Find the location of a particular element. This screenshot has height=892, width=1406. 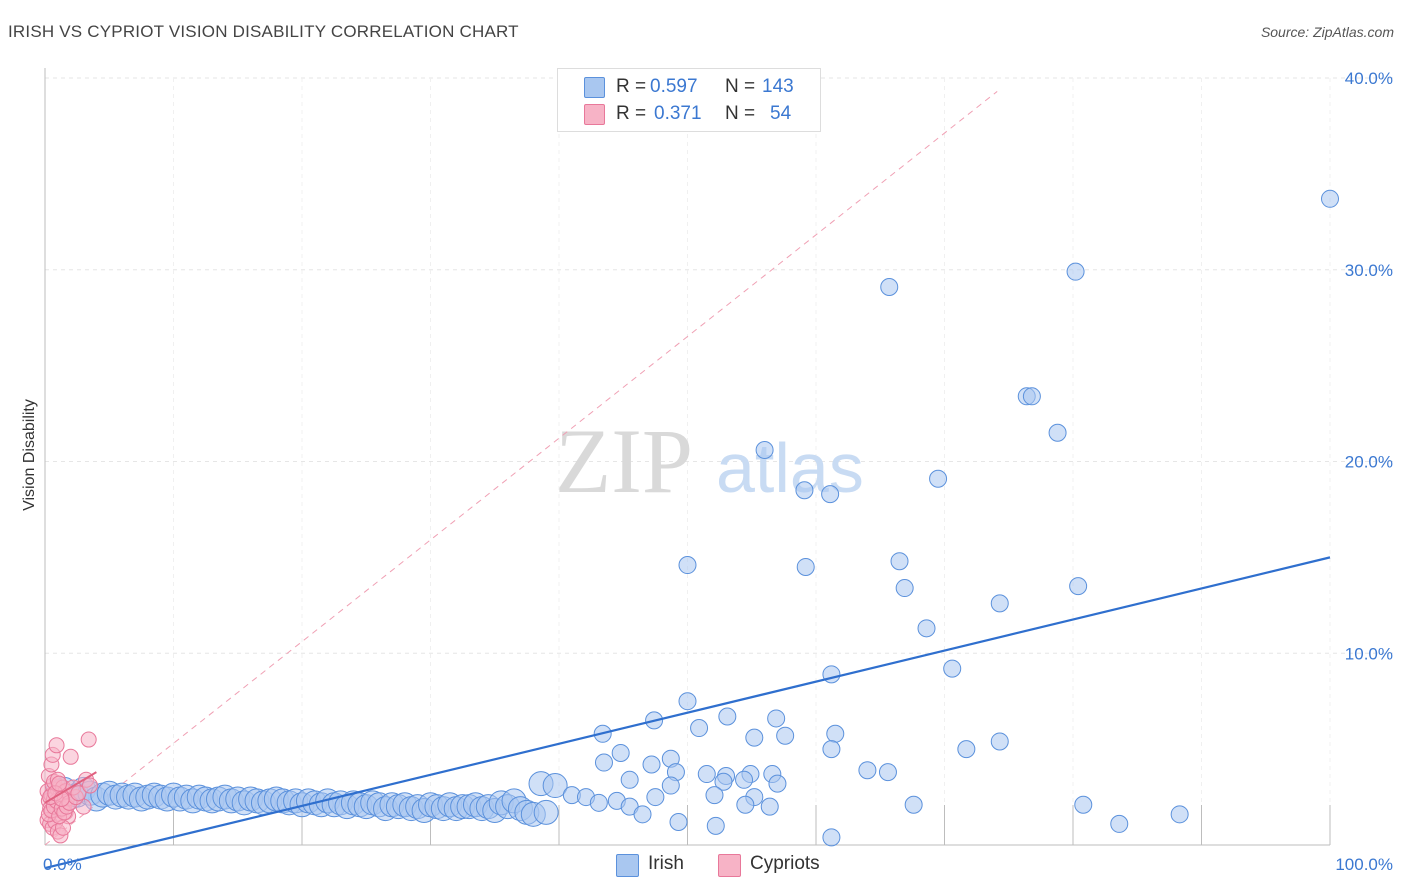

legend-row-cypriots: R = 0.371 N = 54 is located at coordinates (689, 114).